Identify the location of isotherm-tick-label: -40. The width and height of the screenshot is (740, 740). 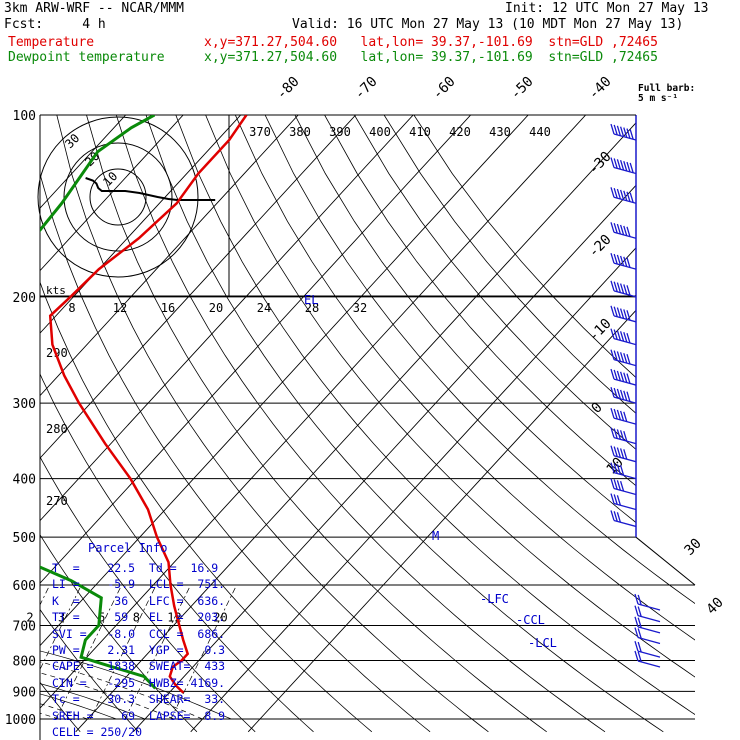
(600, 88).